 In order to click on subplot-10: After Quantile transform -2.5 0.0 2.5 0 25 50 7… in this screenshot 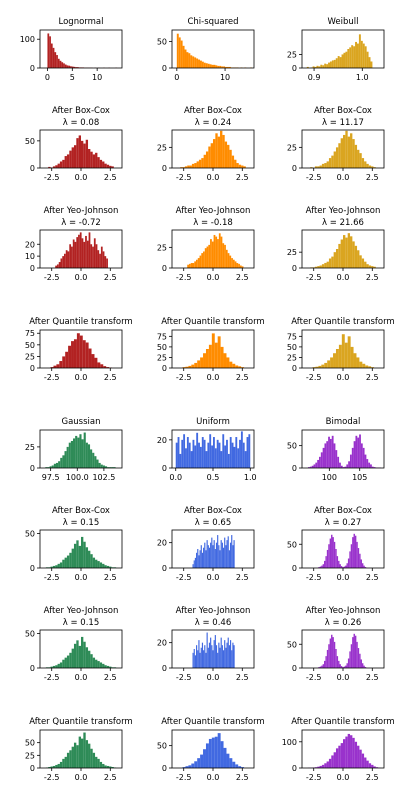, I will do `click(79, 349)`.